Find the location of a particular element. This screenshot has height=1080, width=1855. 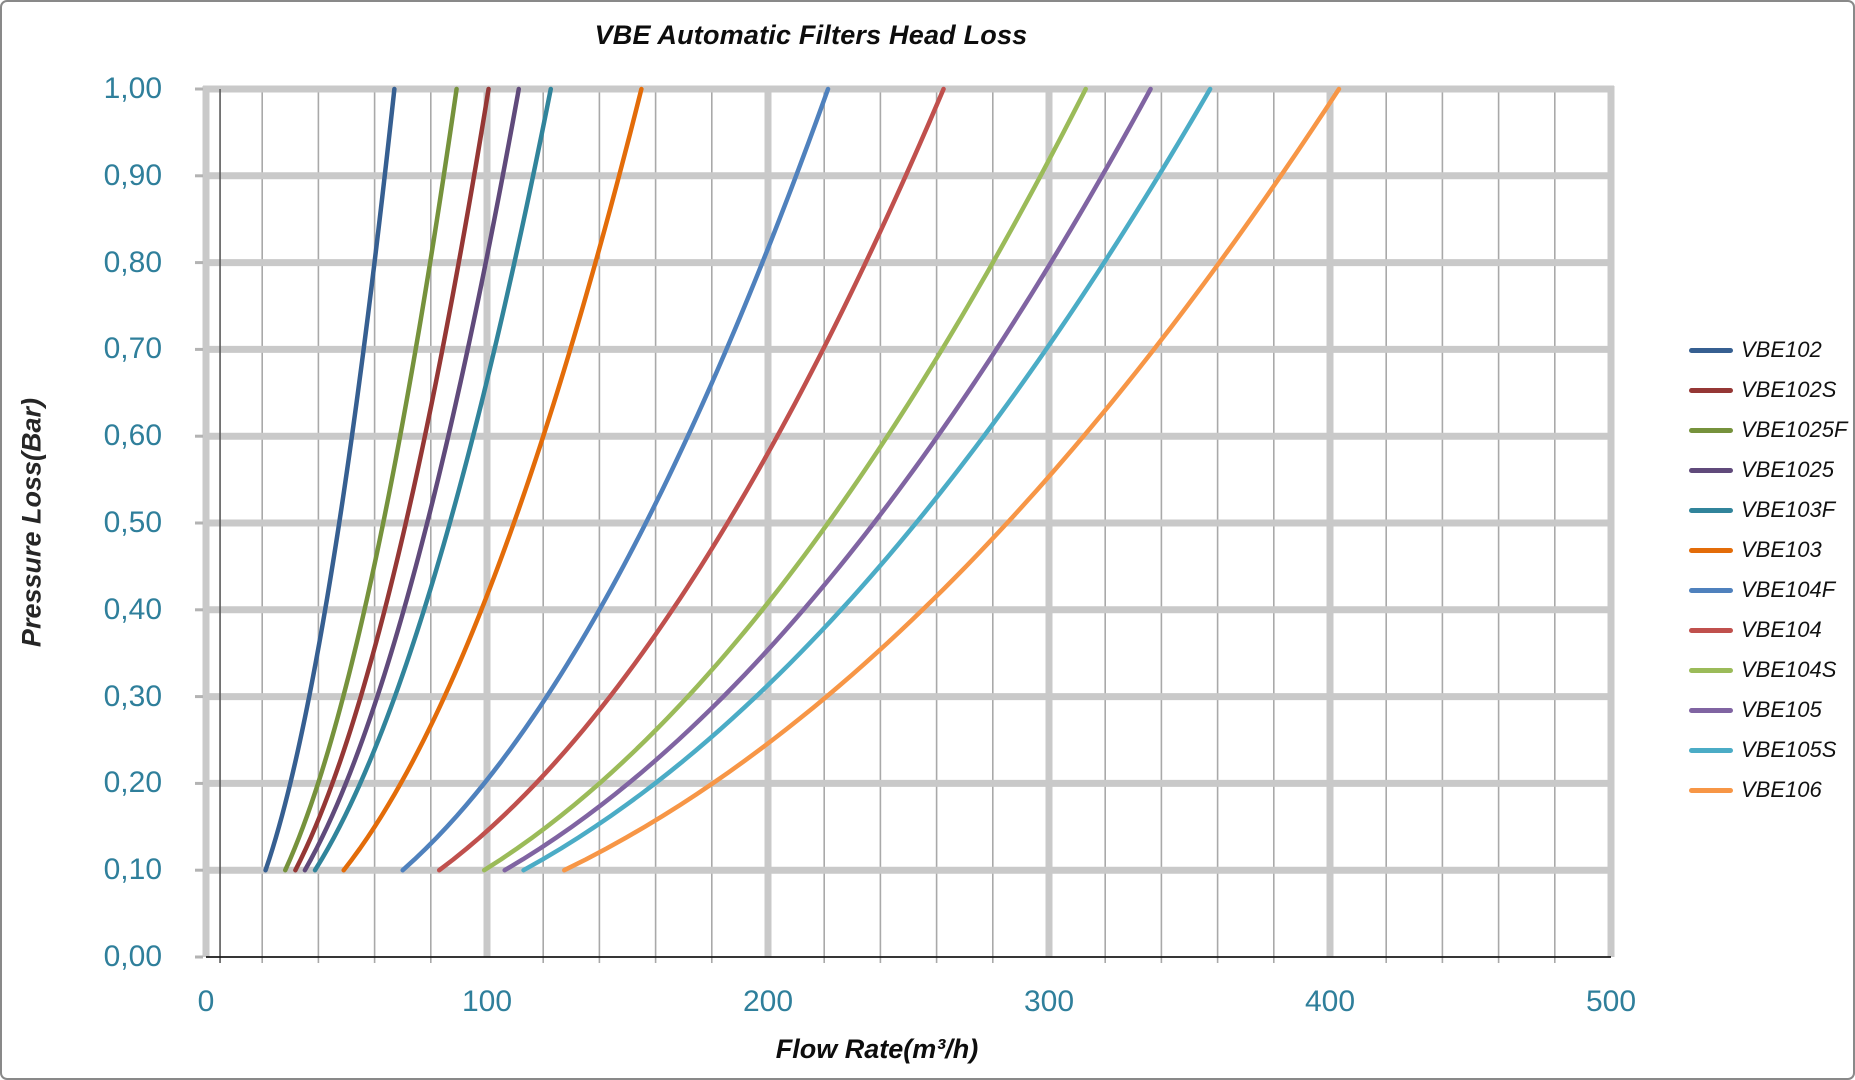

legend-item-VBE106: VBE106 is located at coordinates (1769, 790).